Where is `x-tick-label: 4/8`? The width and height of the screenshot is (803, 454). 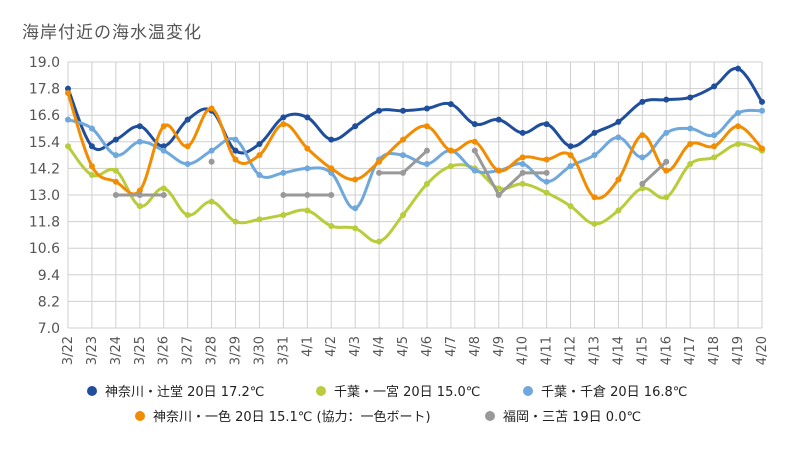
x-tick-label: 4/8 is located at coordinates (475, 346).